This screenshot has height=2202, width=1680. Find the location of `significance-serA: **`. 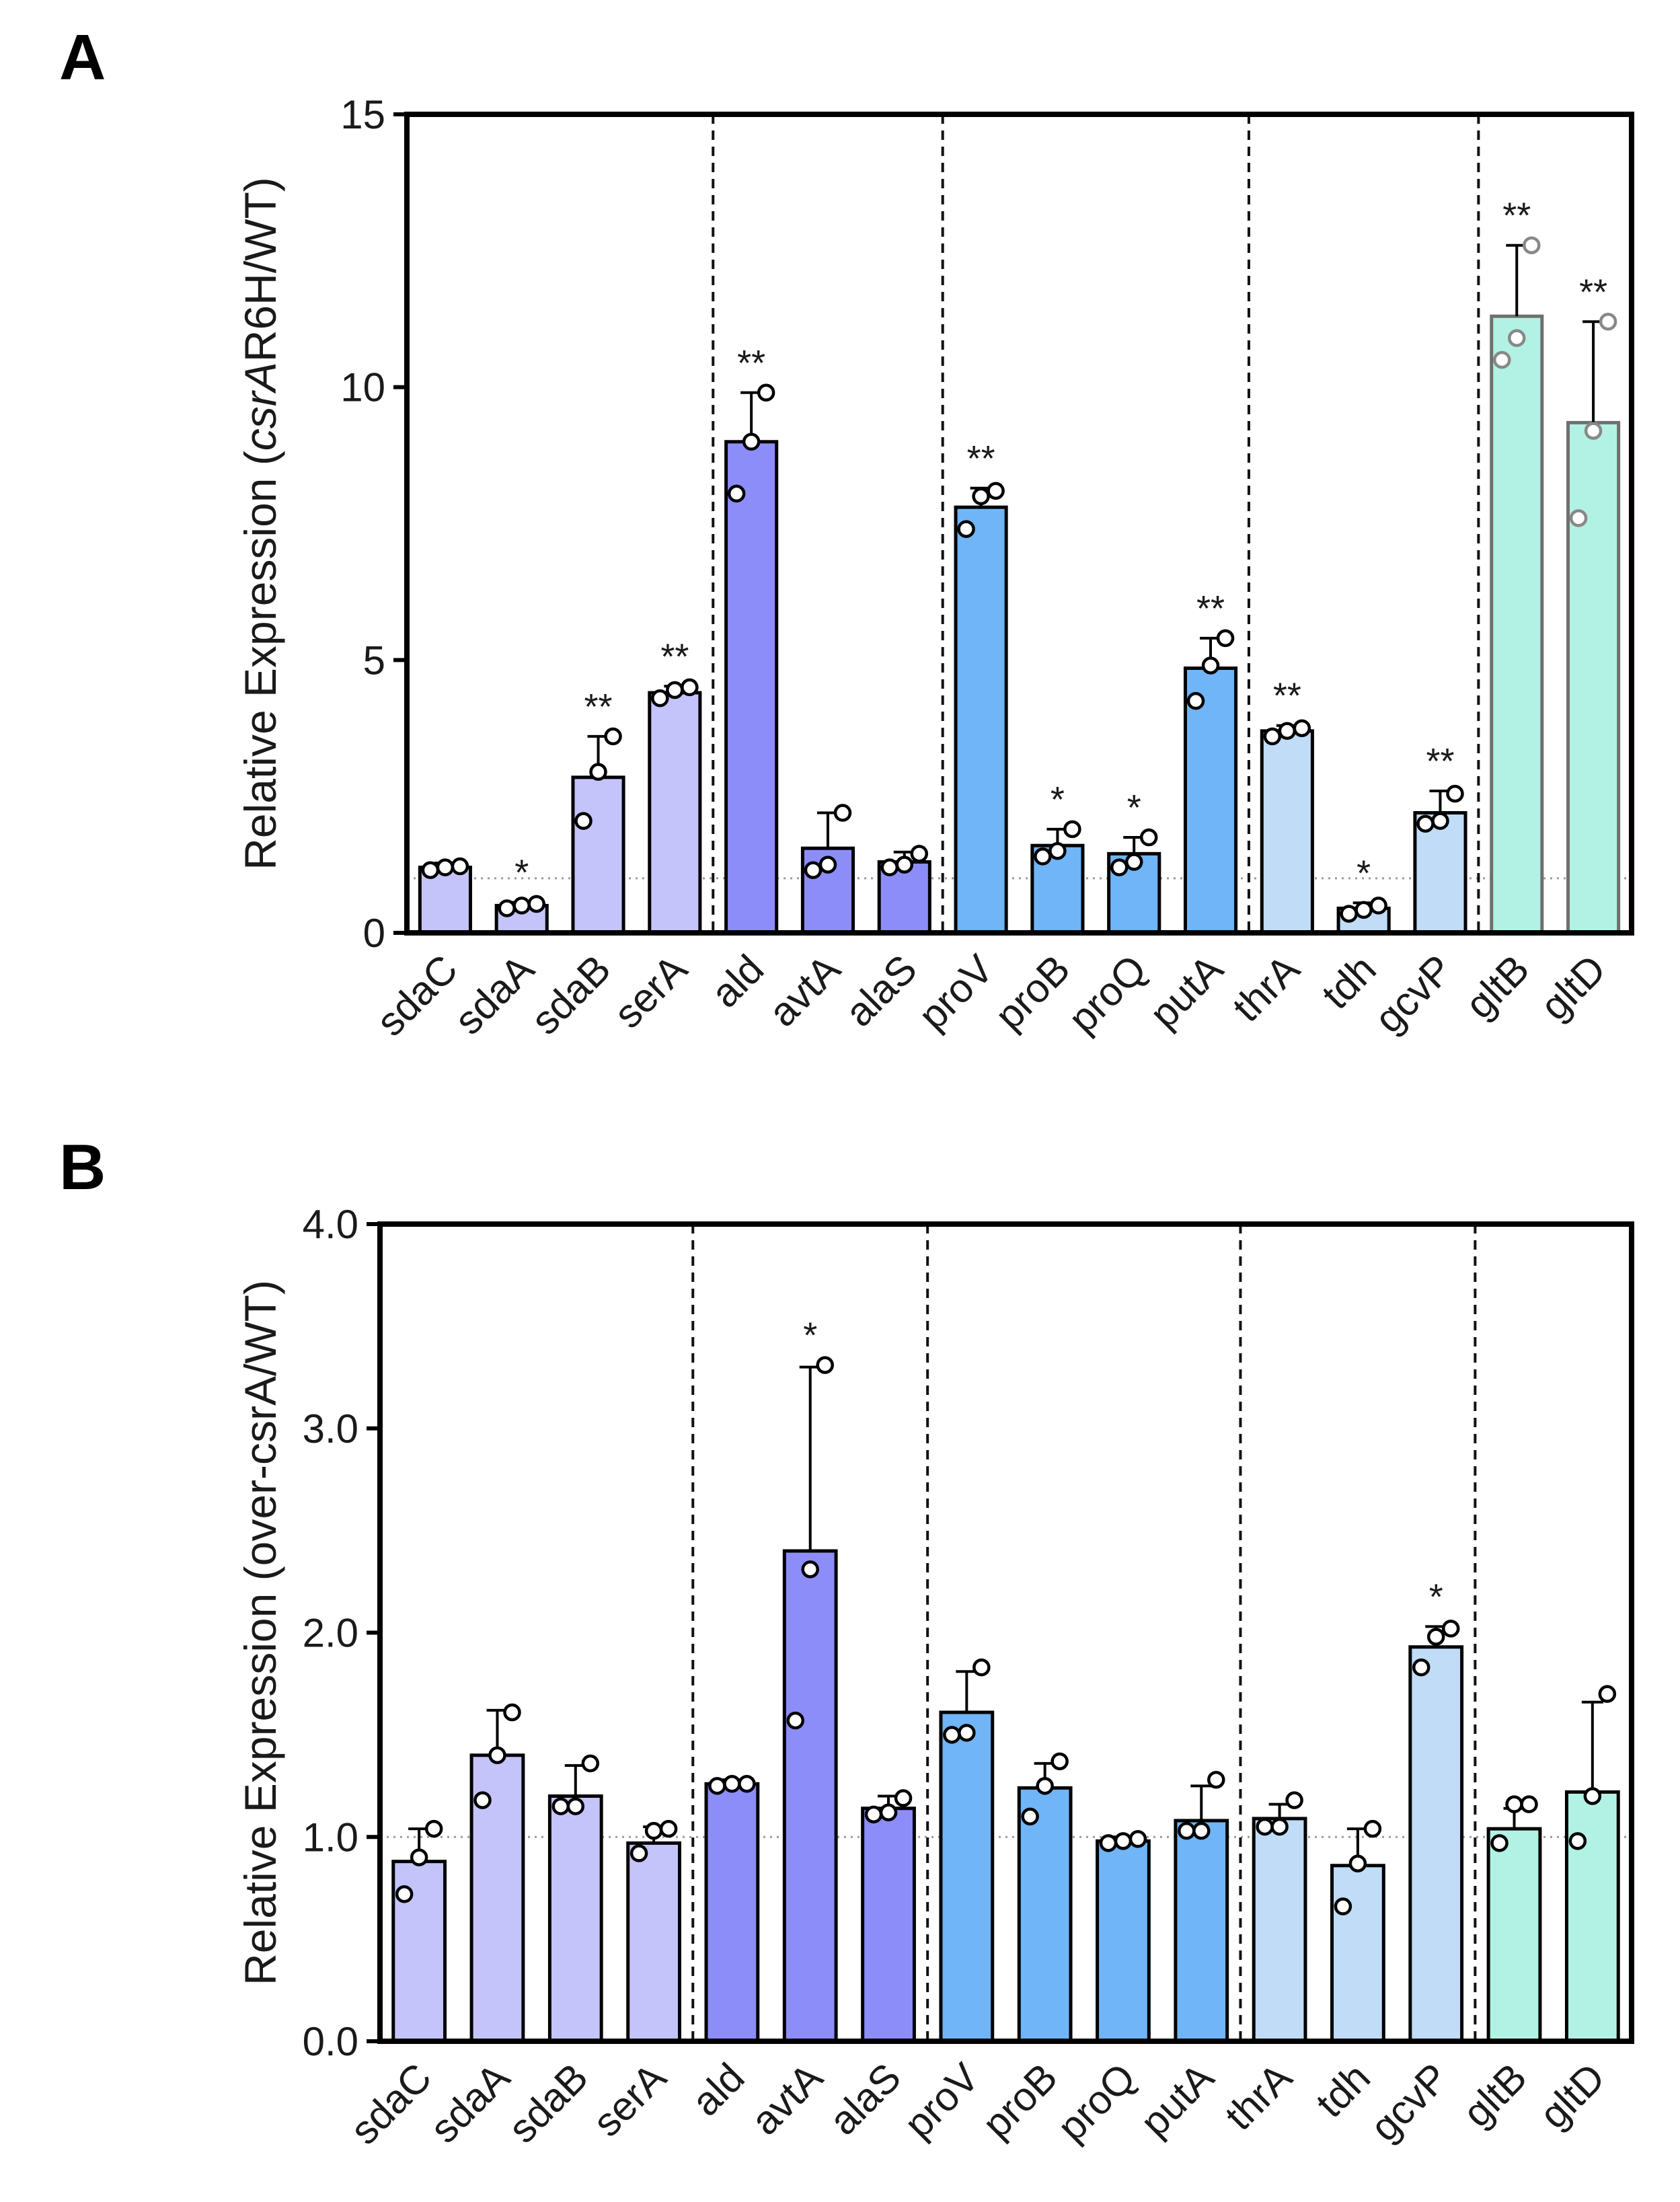

significance-serA: ** is located at coordinates (674, 657).